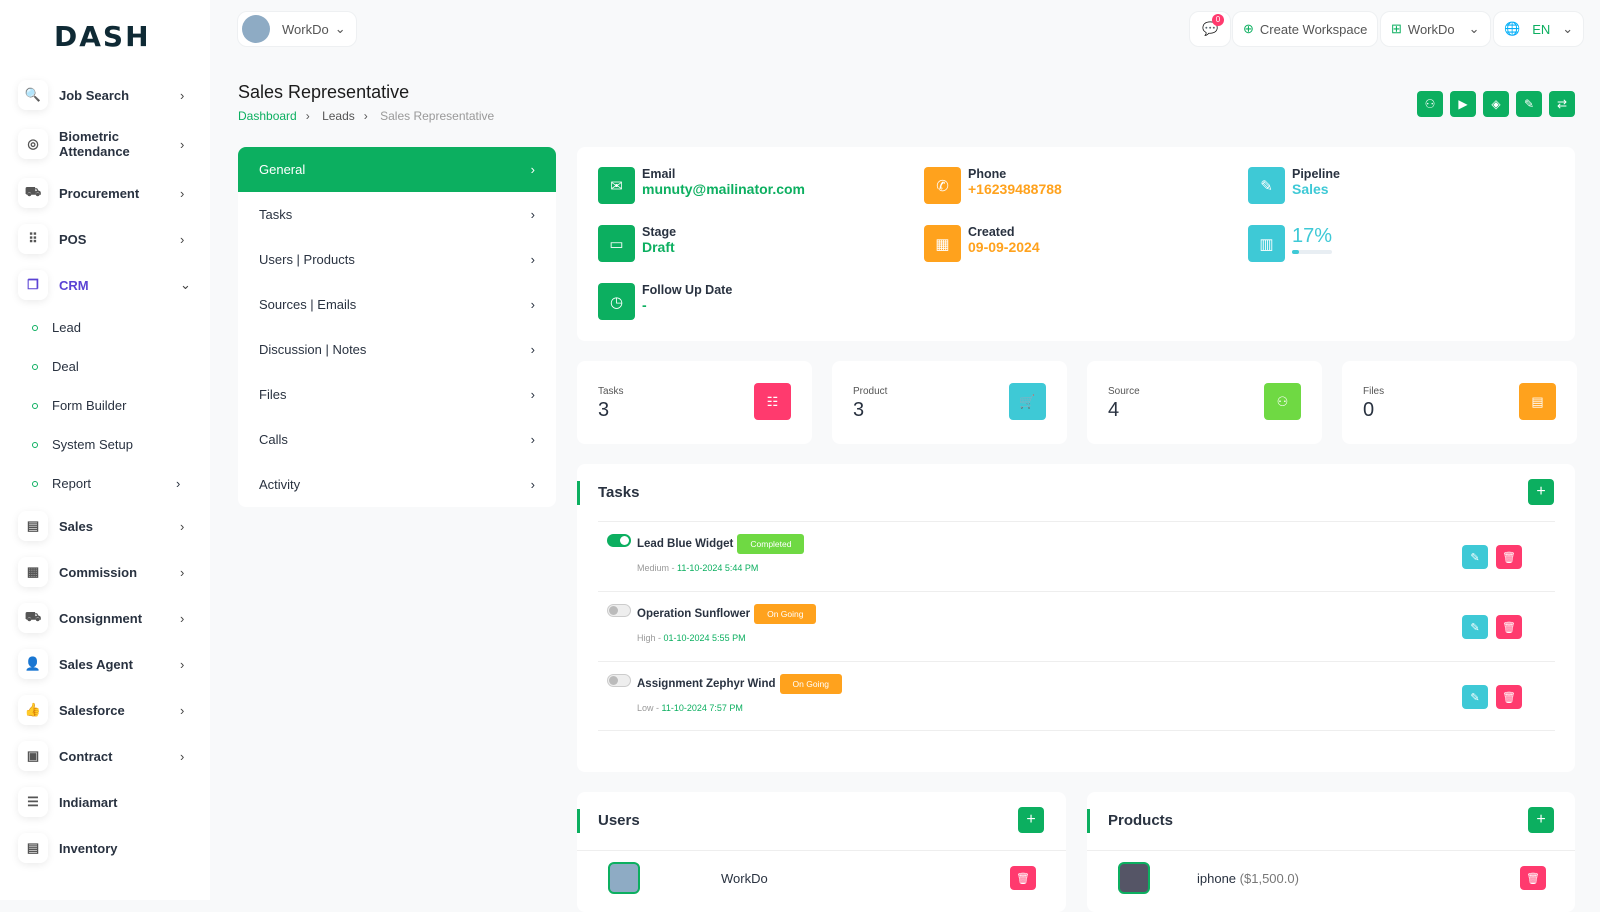  I want to click on sidebar-item-inventory: ▤ Inventory, so click(105, 848).